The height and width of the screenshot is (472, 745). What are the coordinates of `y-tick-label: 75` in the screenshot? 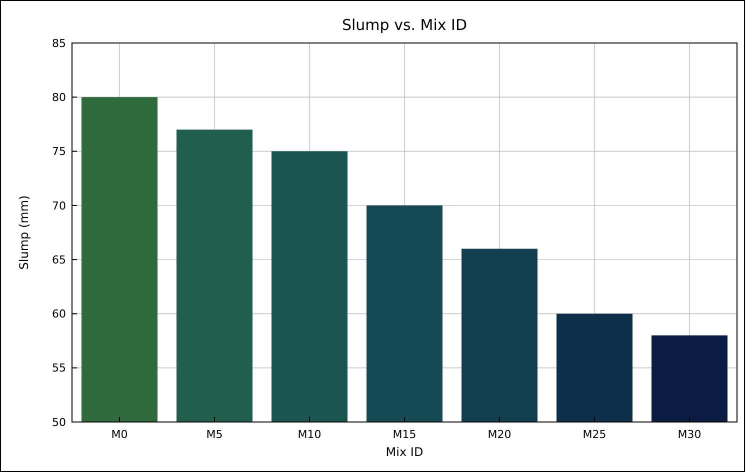 It's located at (59, 151).